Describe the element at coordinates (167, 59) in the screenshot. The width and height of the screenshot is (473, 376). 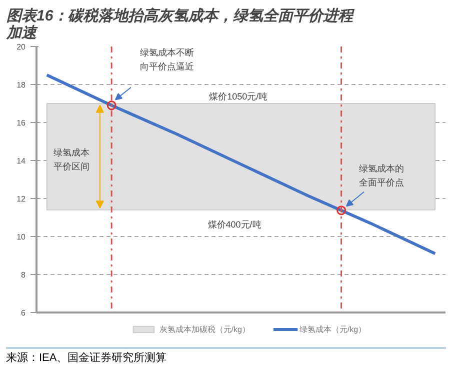
I see `annotation: 绿氢成本不断向平价点逼近` at that location.